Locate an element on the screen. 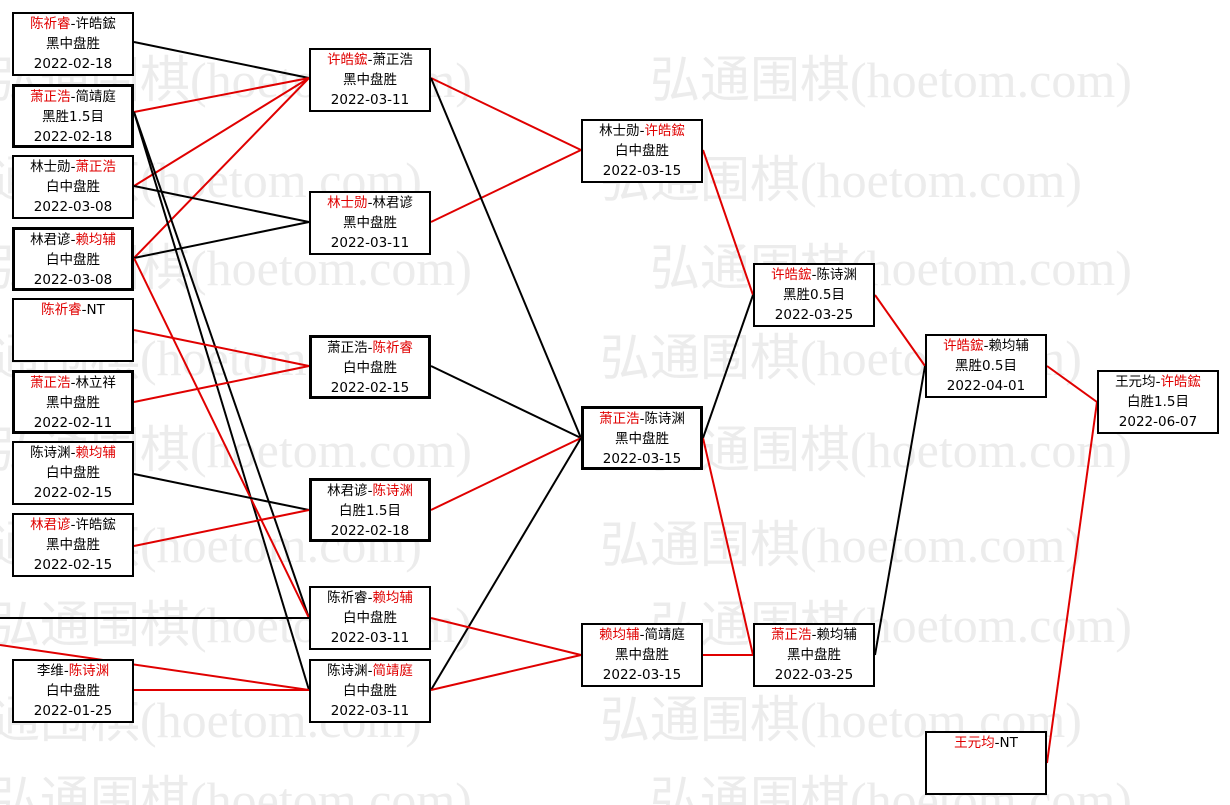  match-box: 林士勋-许皓鋐白中盘胜 2022-03-15 is located at coordinates (642, 151).